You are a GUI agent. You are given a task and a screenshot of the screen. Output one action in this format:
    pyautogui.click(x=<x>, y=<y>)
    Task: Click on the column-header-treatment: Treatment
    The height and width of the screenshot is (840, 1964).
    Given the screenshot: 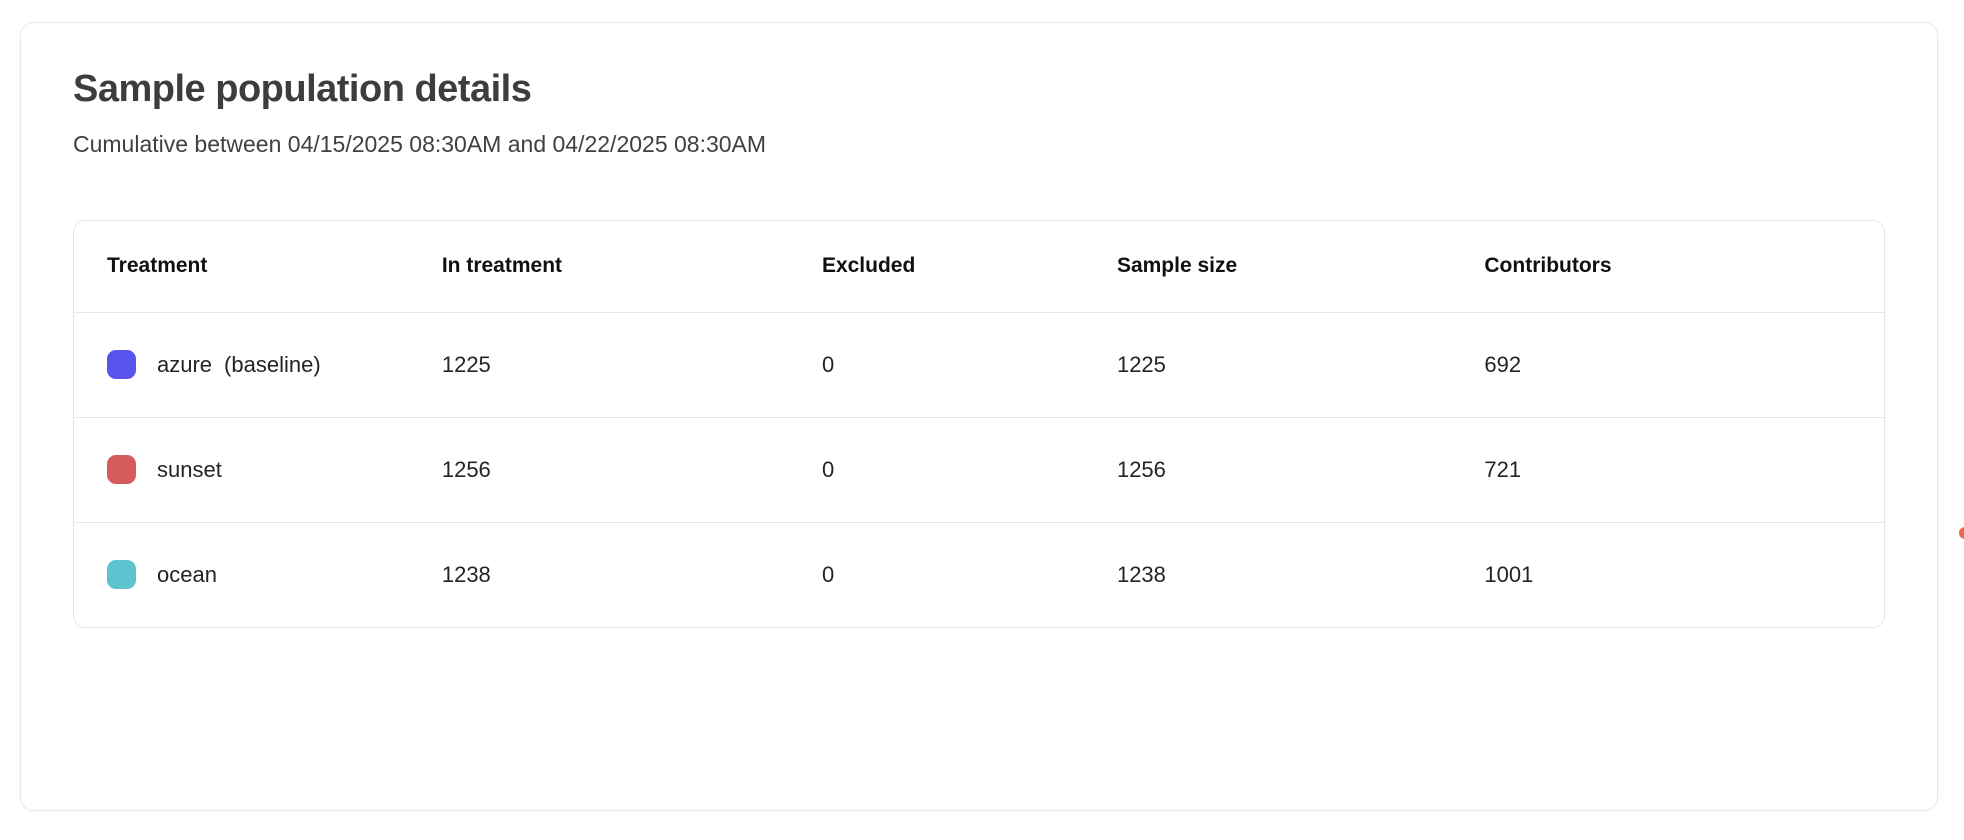 What is the action you would take?
    pyautogui.click(x=241, y=266)
    